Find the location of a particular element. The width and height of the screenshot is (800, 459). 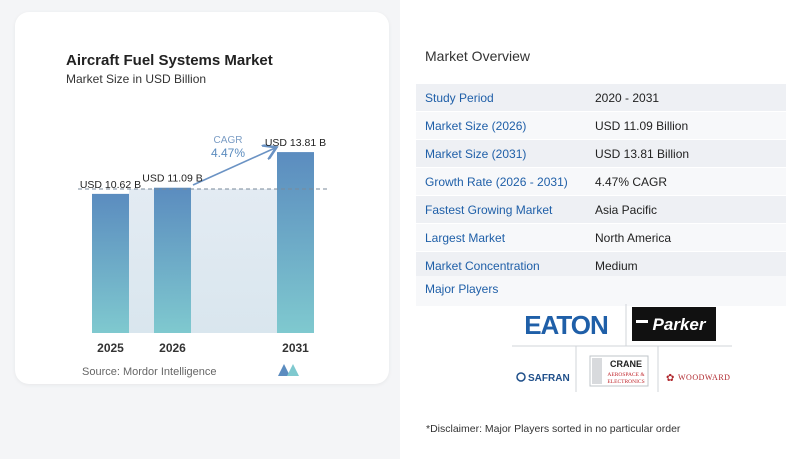

bar-2031 is located at coordinates (295, 242).